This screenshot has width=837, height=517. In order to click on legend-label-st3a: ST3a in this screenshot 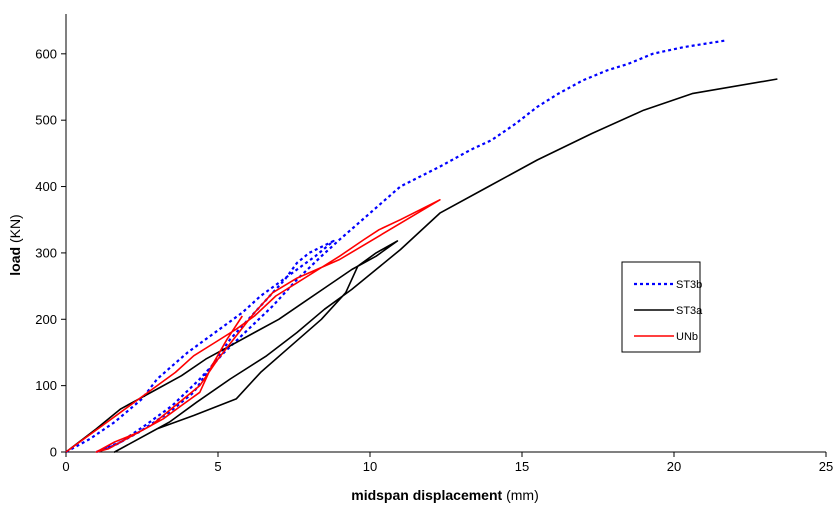, I will do `click(689, 311)`.